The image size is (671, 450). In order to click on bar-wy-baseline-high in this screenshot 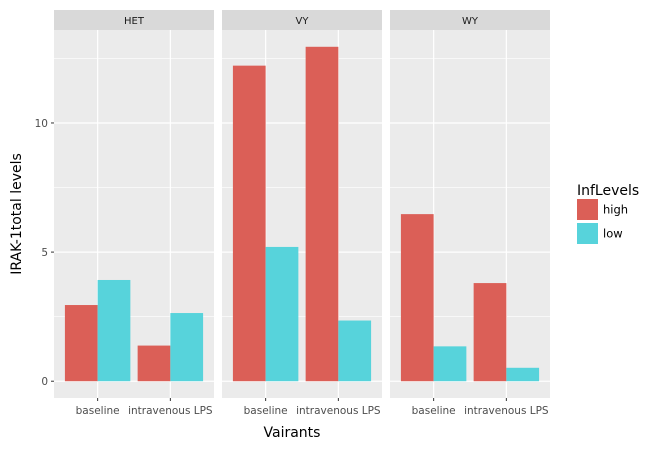, I will do `click(417, 298)`.